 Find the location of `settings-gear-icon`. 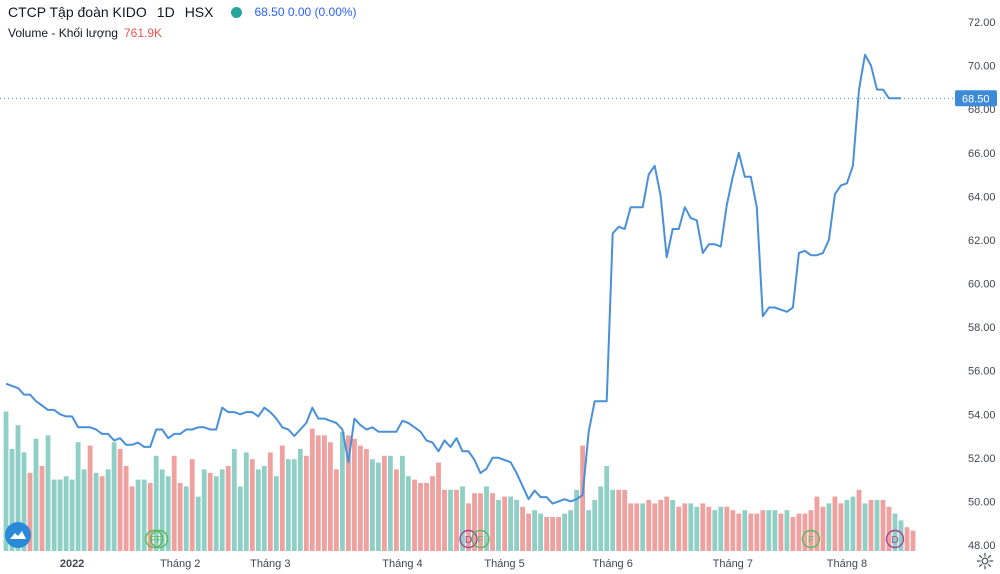

settings-gear-icon is located at coordinates (985, 561).